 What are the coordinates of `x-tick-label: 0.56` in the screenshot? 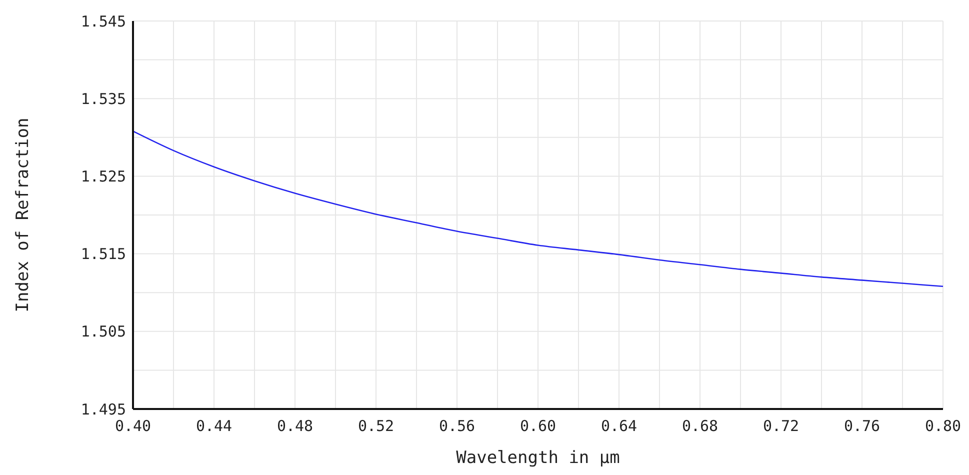 It's located at (457, 426).